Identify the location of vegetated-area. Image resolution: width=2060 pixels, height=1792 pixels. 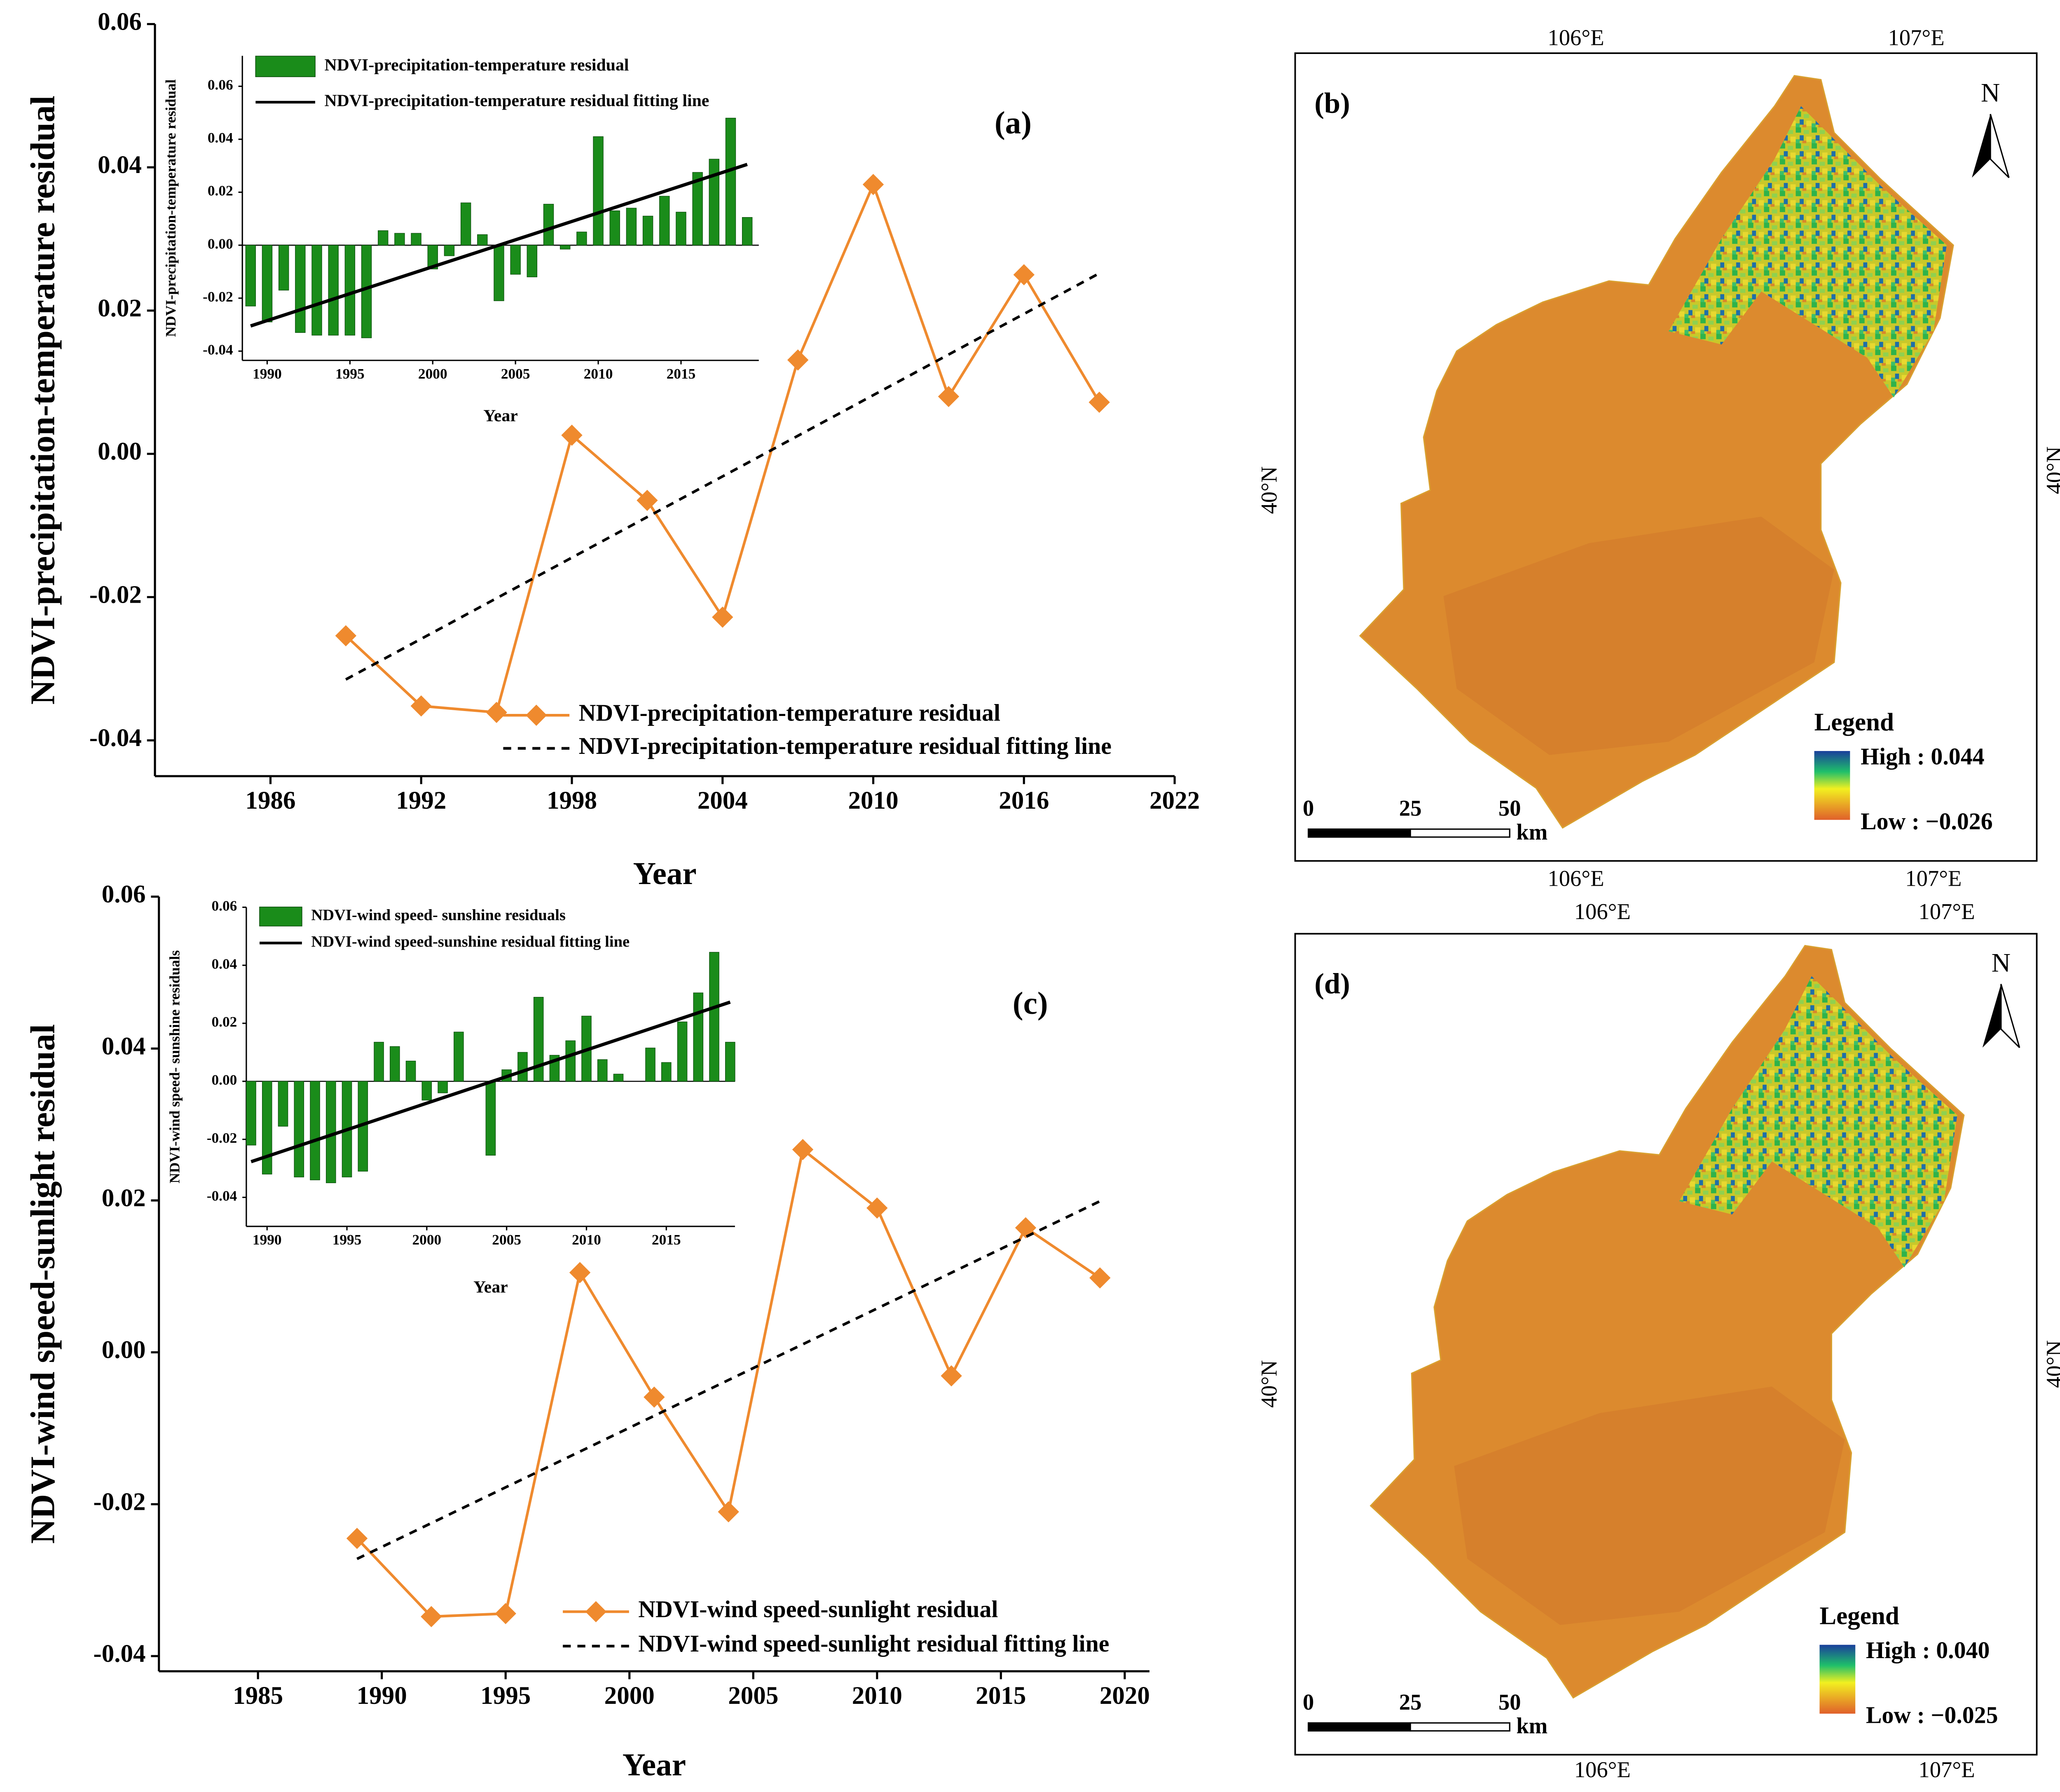
(1808, 252).